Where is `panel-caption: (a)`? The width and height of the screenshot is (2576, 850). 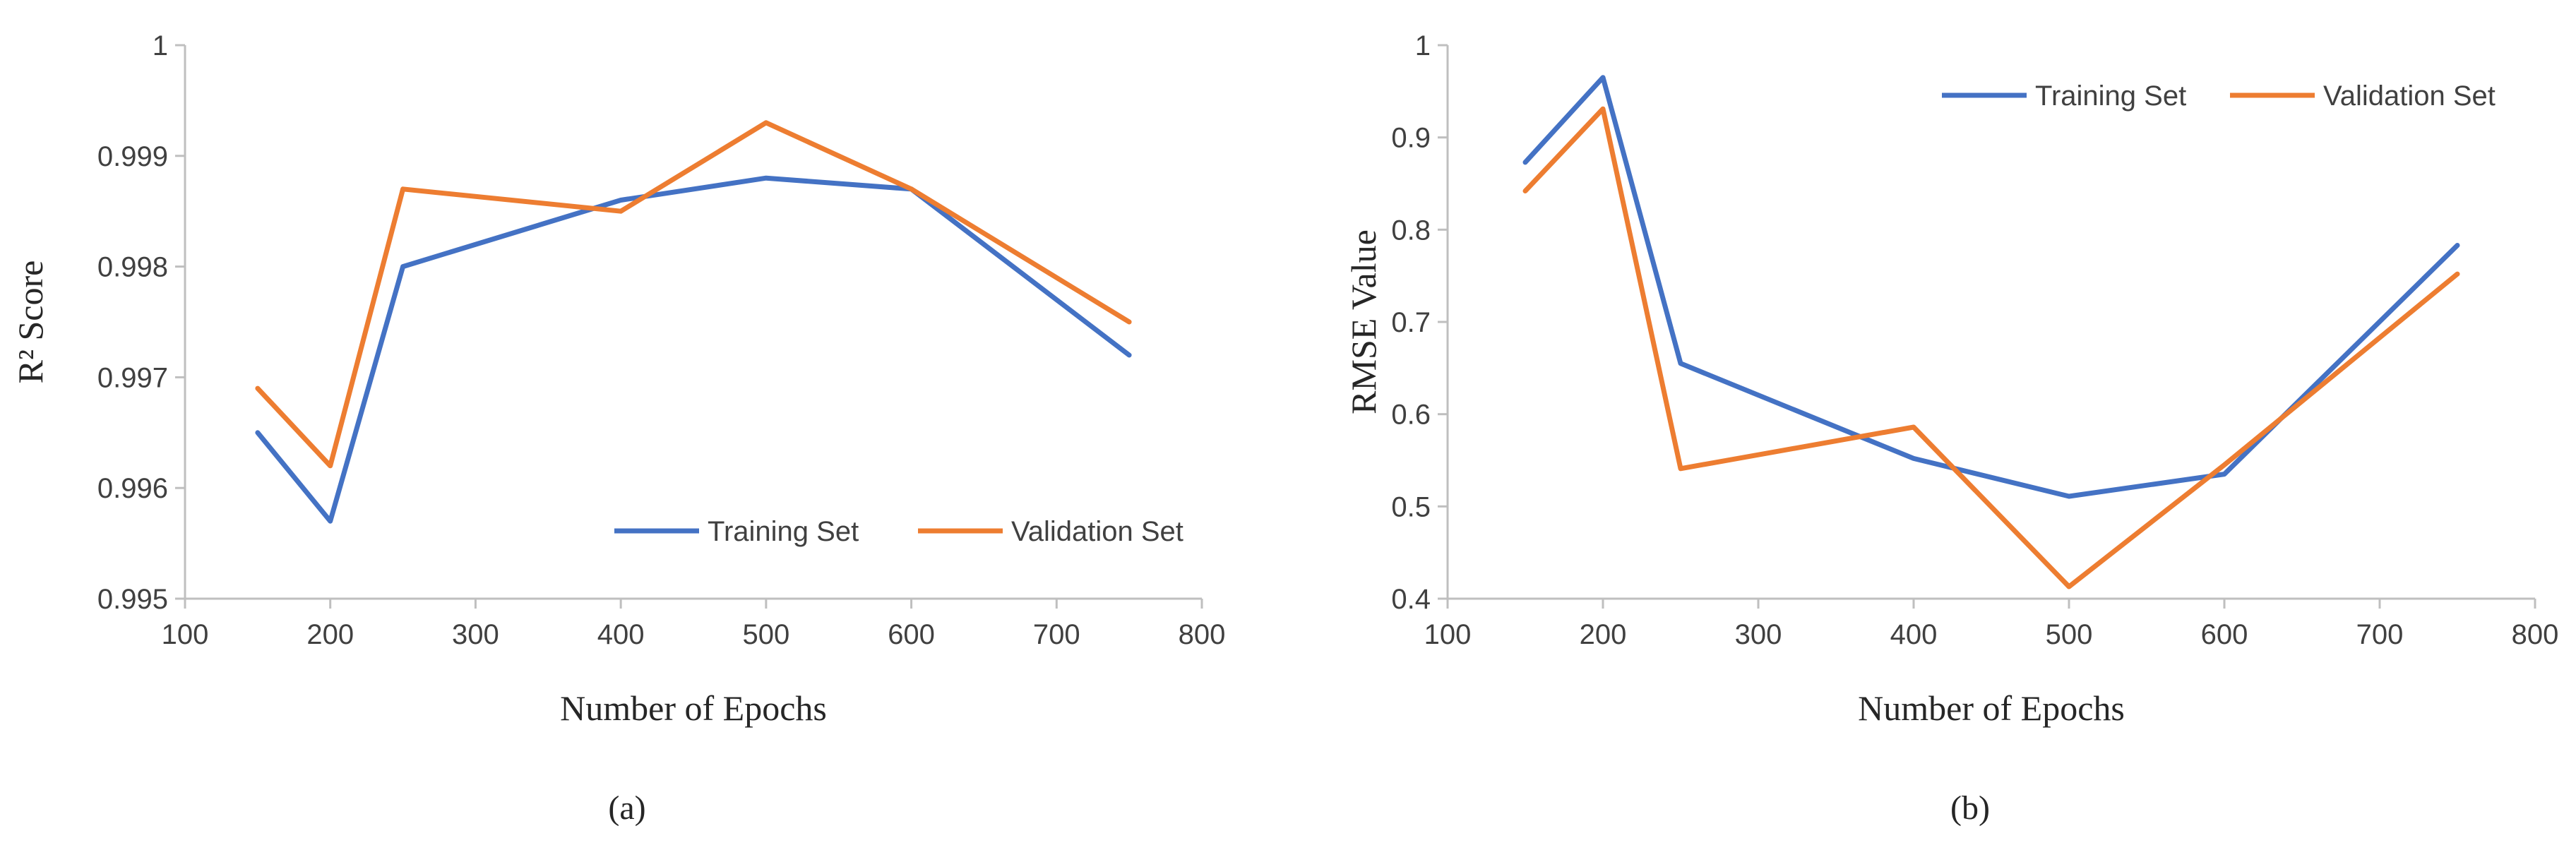
panel-caption: (a) is located at coordinates (626, 808).